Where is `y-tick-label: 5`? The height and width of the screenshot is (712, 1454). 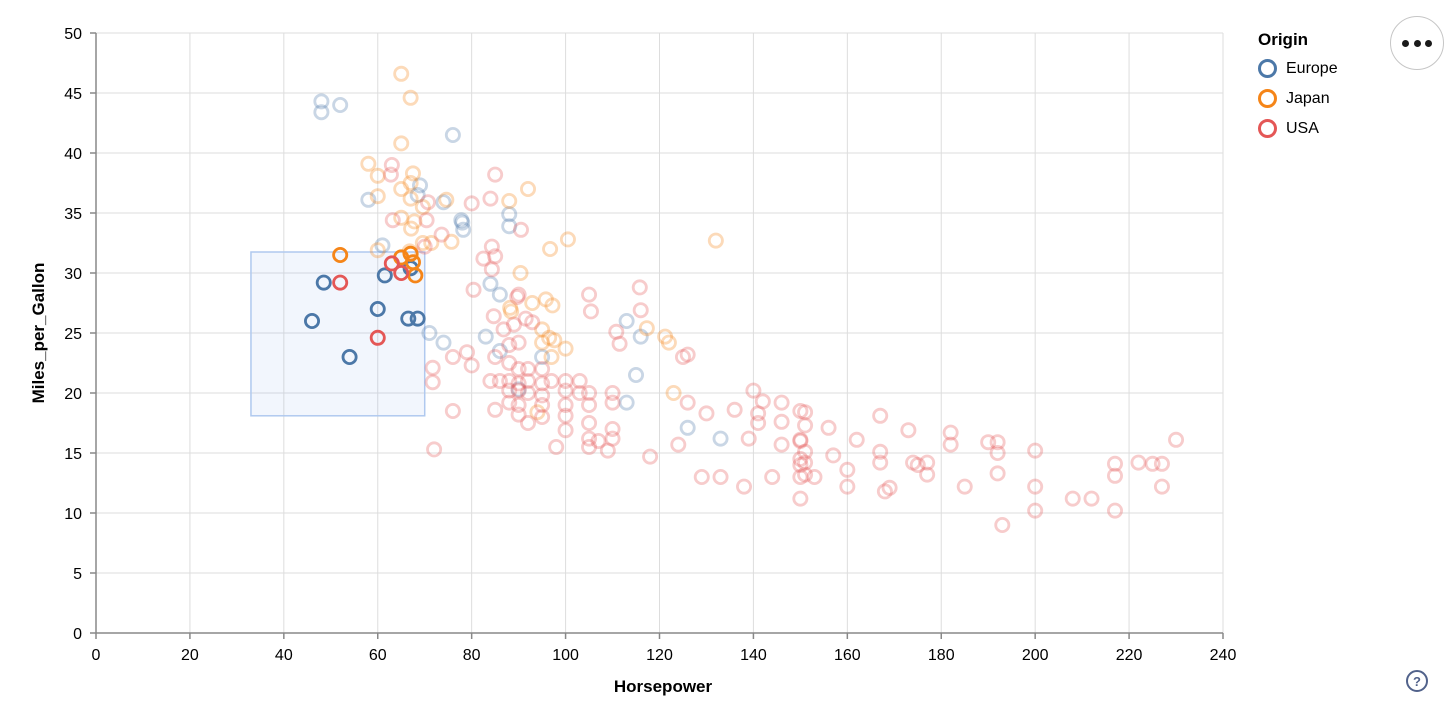 y-tick-label: 5 is located at coordinates (77, 574).